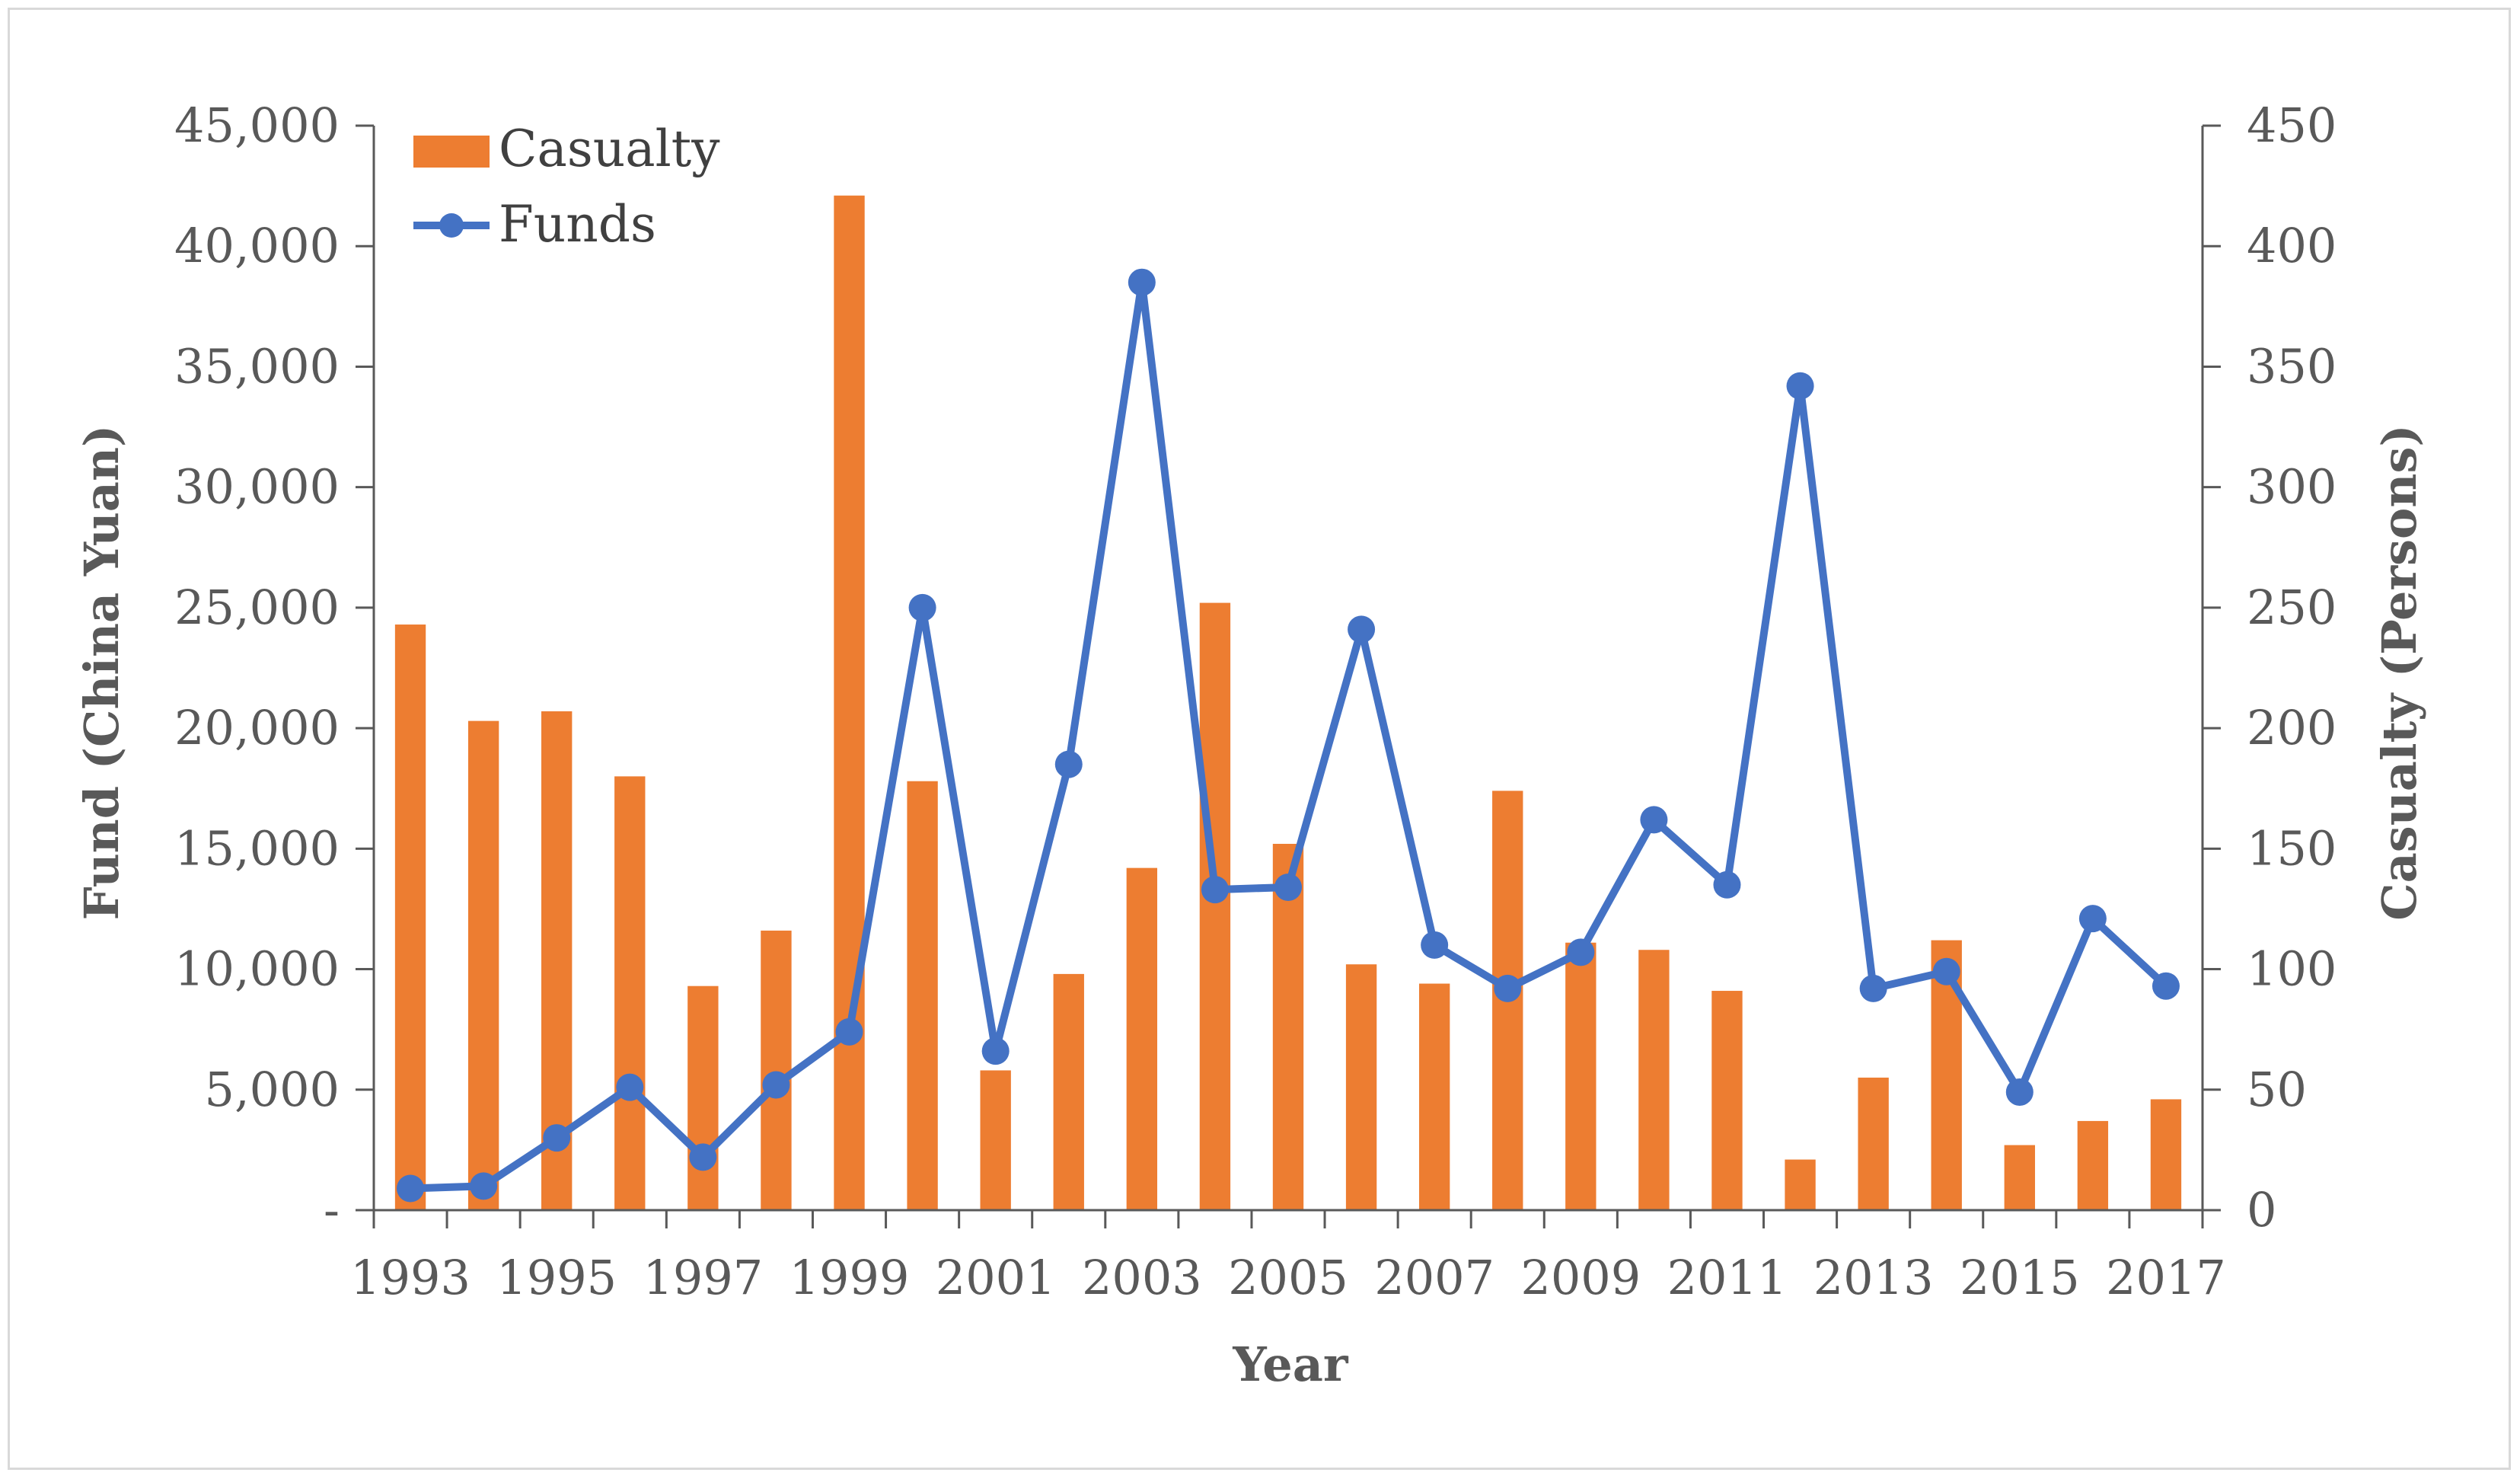  Describe the element at coordinates (1581, 1076) in the screenshot. I see `casualty-bar-2009` at that location.